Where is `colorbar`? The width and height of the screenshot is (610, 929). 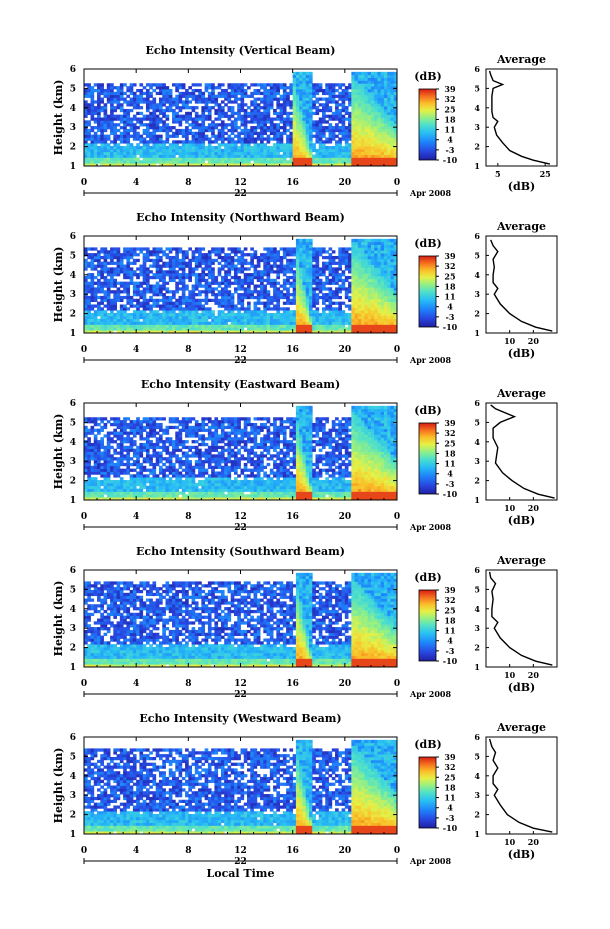
colorbar is located at coordinates (427, 124).